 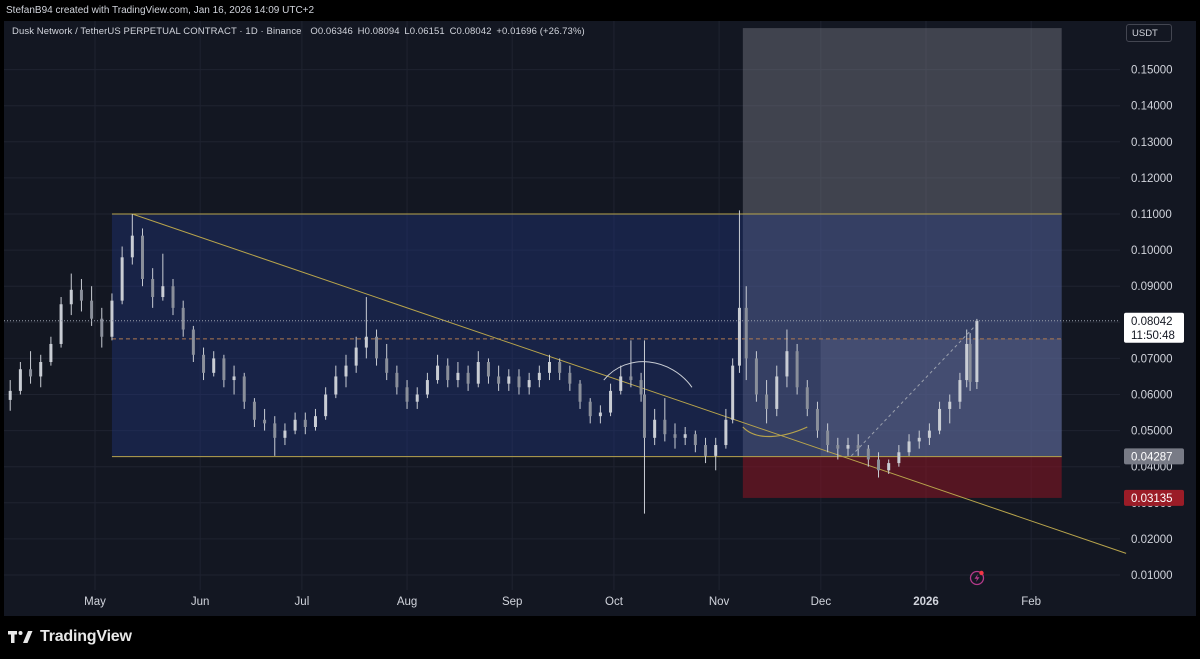 I want to click on x-tick-label: Oct, so click(x=614, y=602).